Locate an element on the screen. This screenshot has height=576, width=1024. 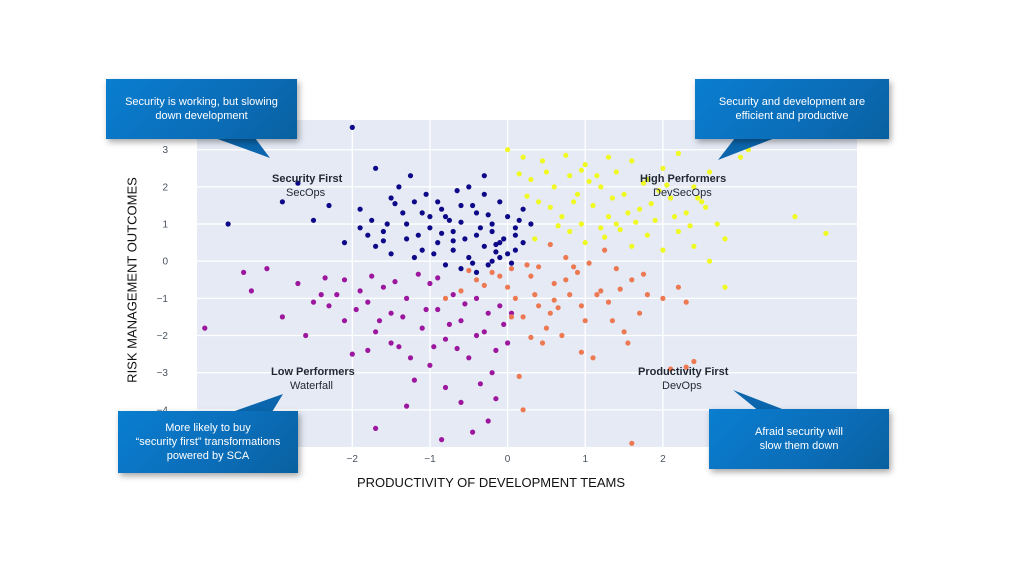
callout-top-left-line-2: down development is located at coordinates (201, 116).